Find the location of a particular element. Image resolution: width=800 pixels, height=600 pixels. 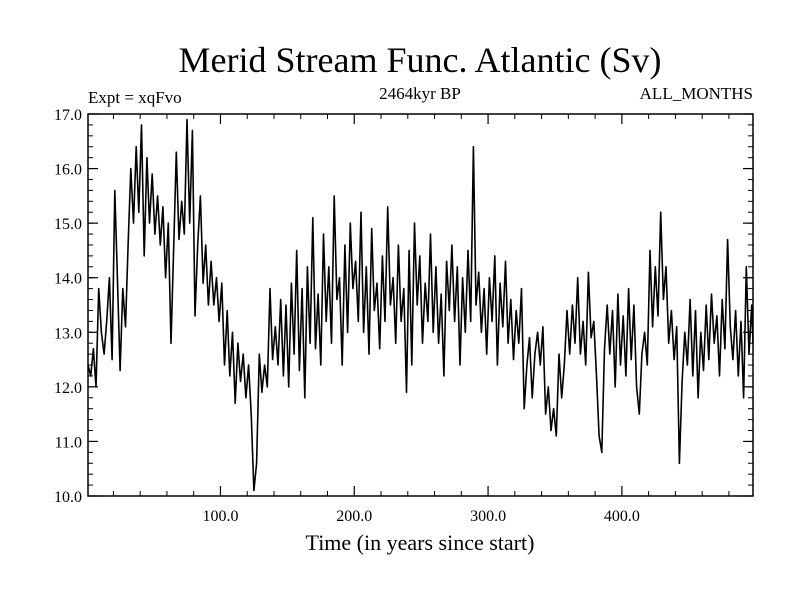

period-label: 2464kyr BP is located at coordinates (420, 93).